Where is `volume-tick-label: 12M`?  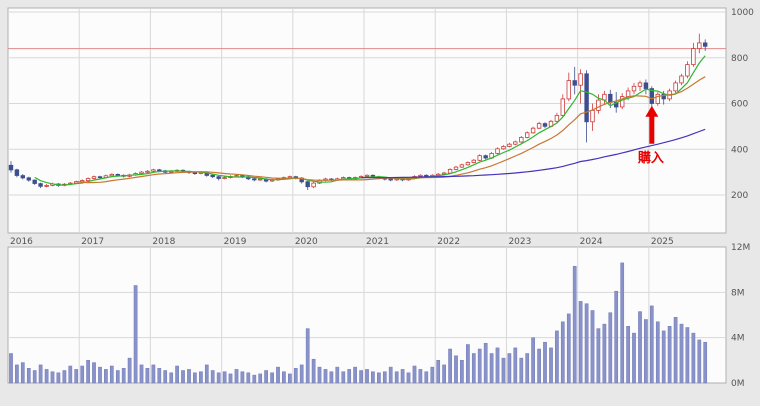
volume-tick-label: 12M is located at coordinates (740, 248).